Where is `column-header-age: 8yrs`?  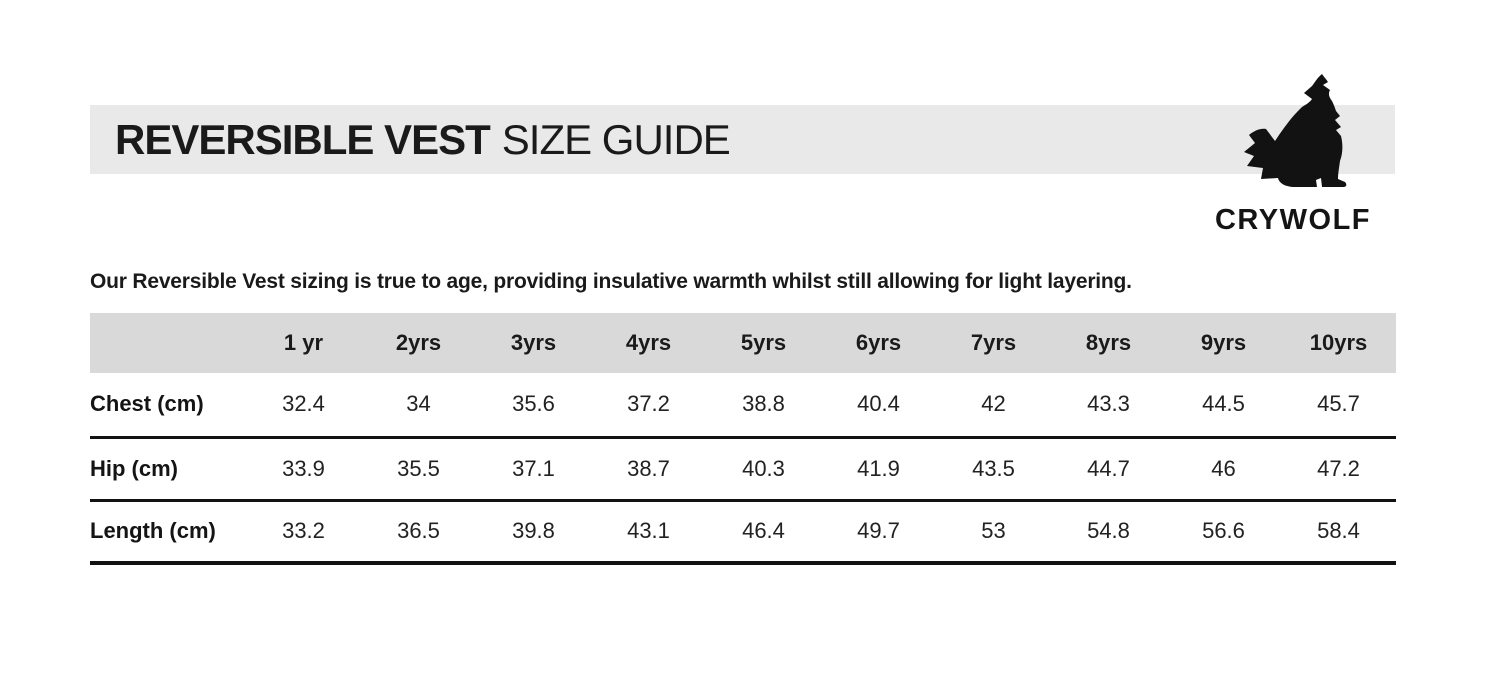 column-header-age: 8yrs is located at coordinates (1108, 343).